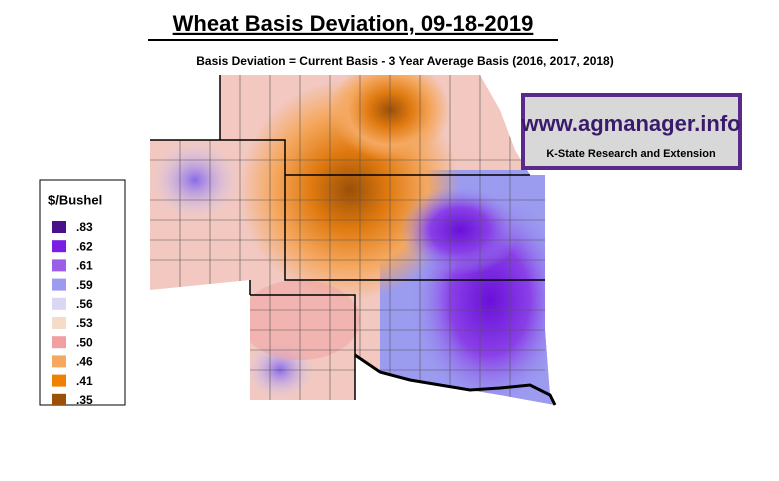 This screenshot has height=481, width=779. I want to click on title: Wheat Basis Deviation, 09-18-2019, so click(353, 23).